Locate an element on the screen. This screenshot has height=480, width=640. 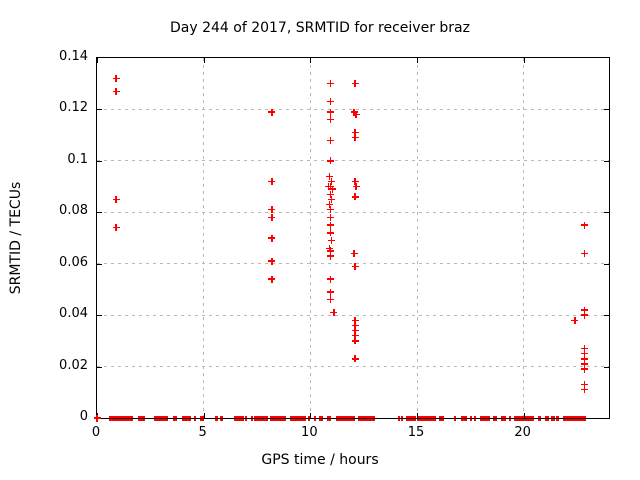
y-tick-label: 0.08 is located at coordinates (73, 211).